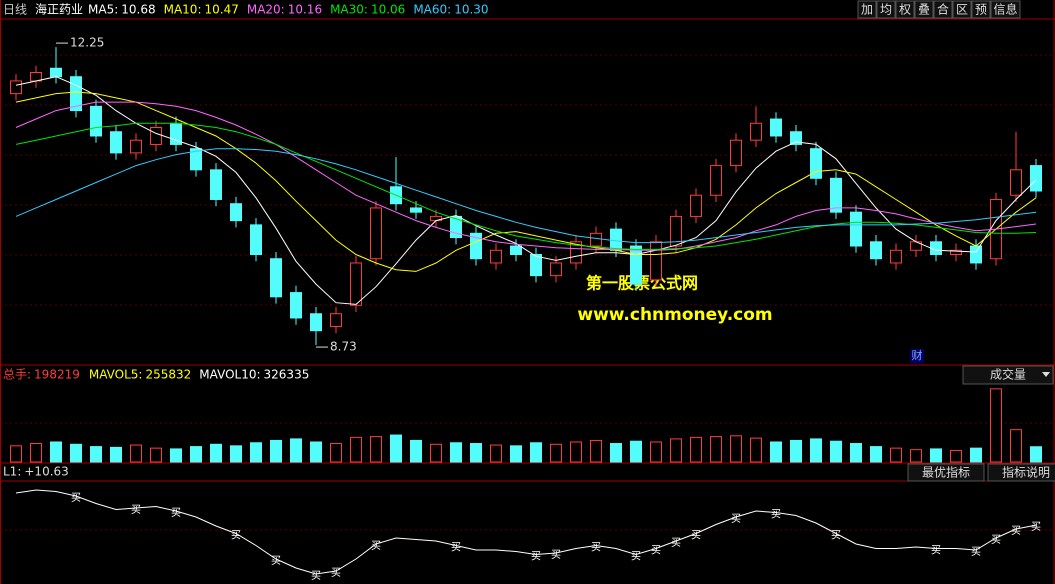 Image resolution: width=1055 pixels, height=584 pixels. What do you see at coordinates (57, 375) in the screenshot?
I see `volume-last: 198219` at bounding box center [57, 375].